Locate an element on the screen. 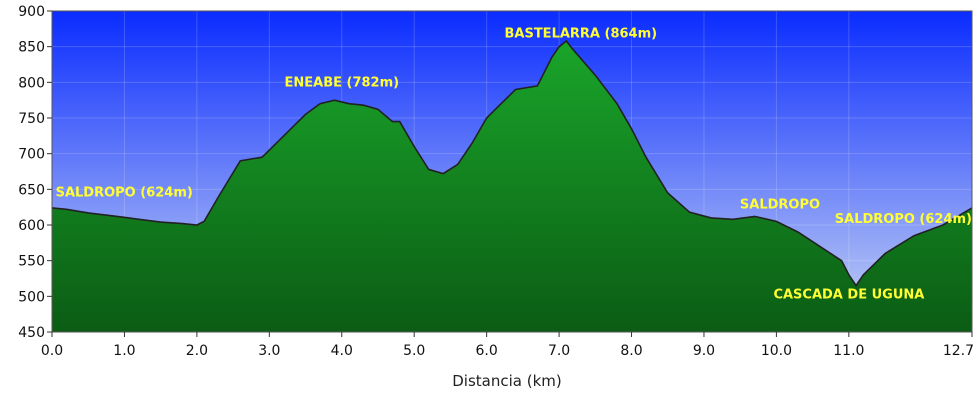 The width and height of the screenshot is (979, 400). x-tick-label: 2.0 is located at coordinates (197, 351).